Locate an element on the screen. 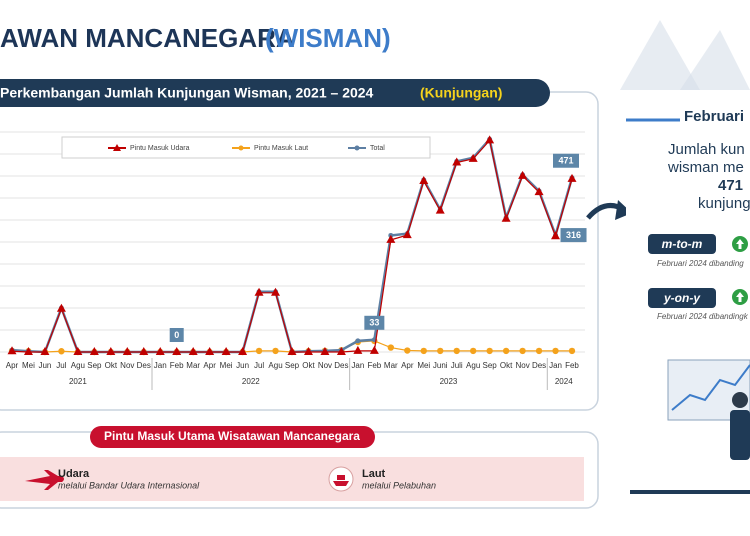  x-group-label: 2022 is located at coordinates (251, 381).